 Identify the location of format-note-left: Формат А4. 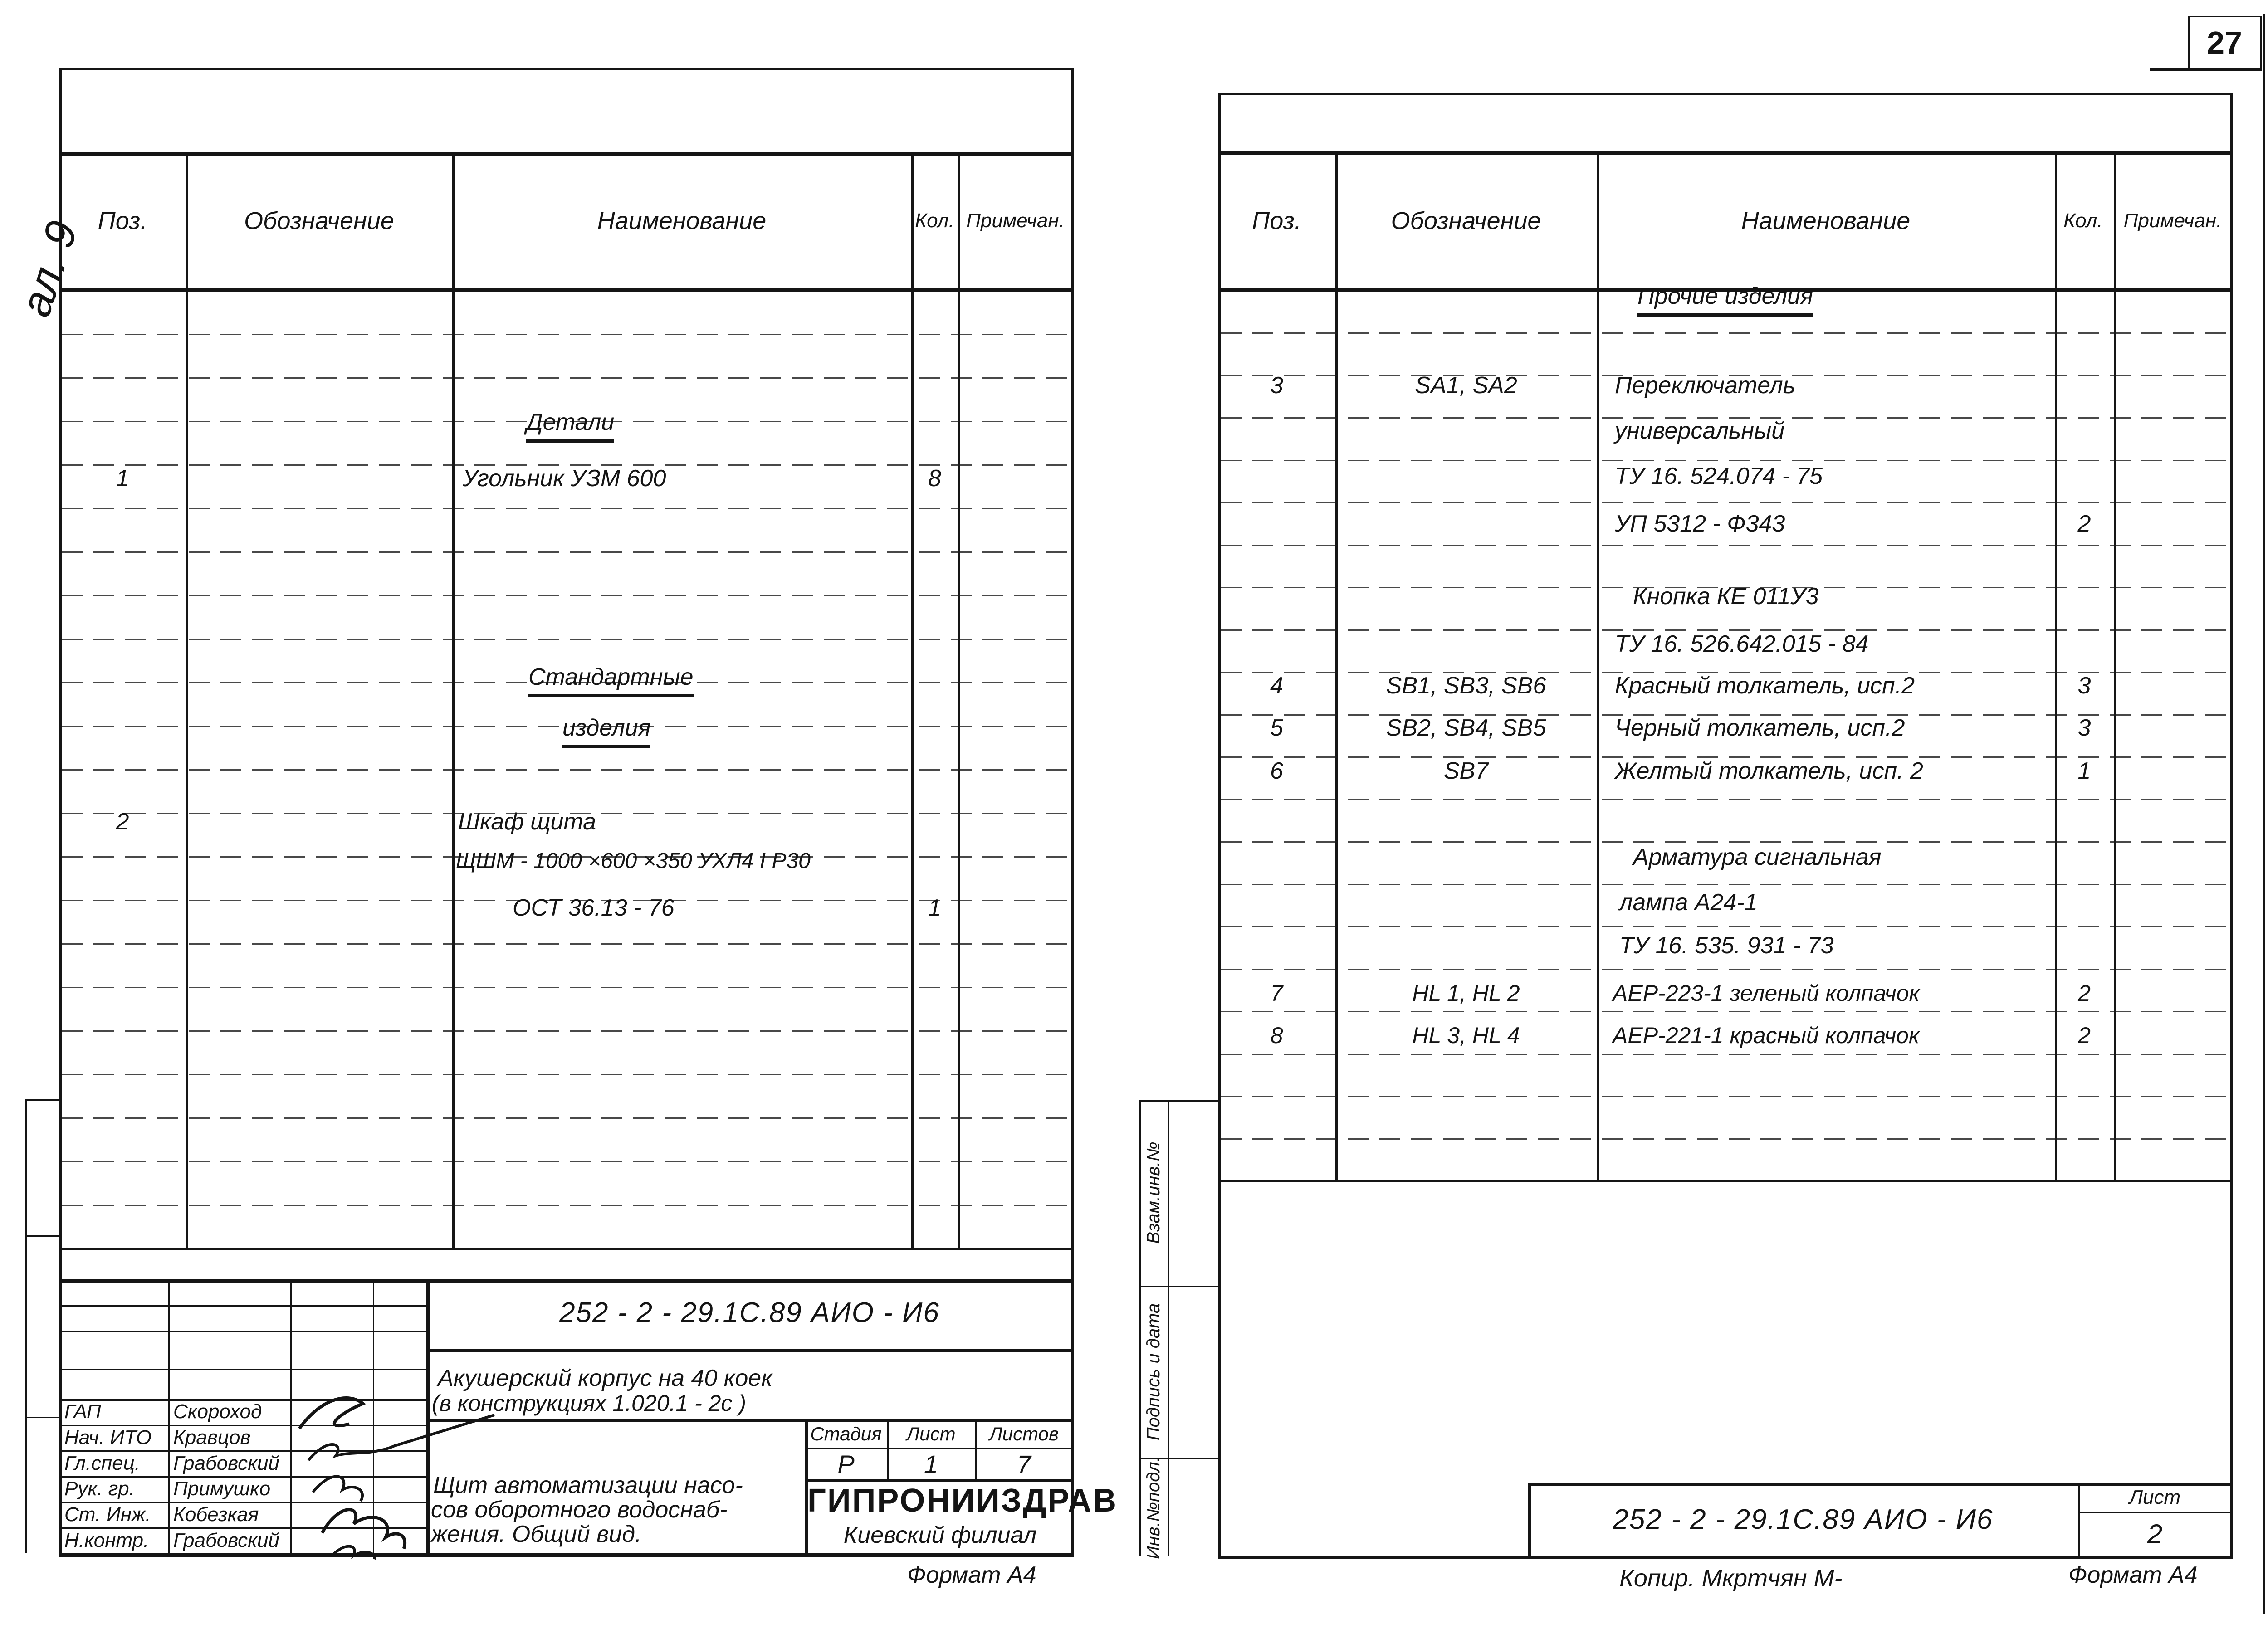
(971, 1575).